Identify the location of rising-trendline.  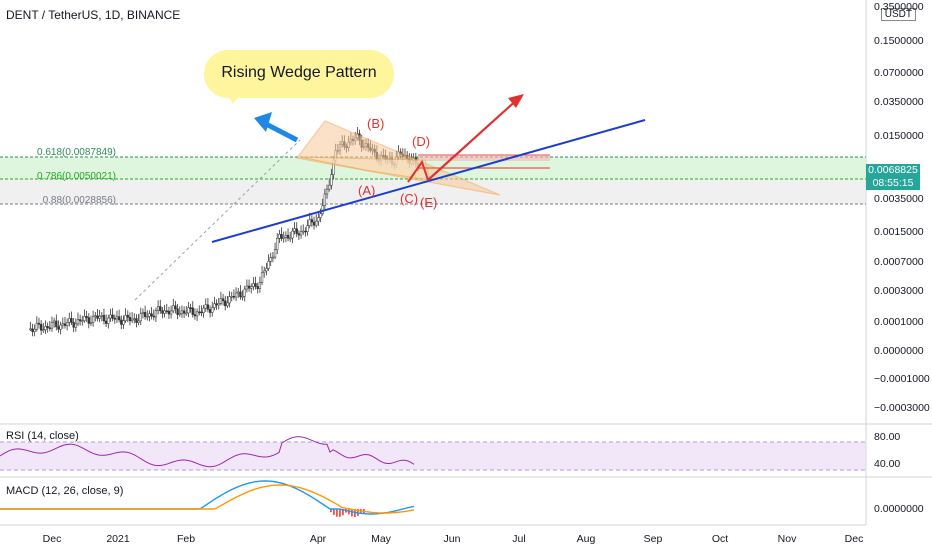
(428, 181).